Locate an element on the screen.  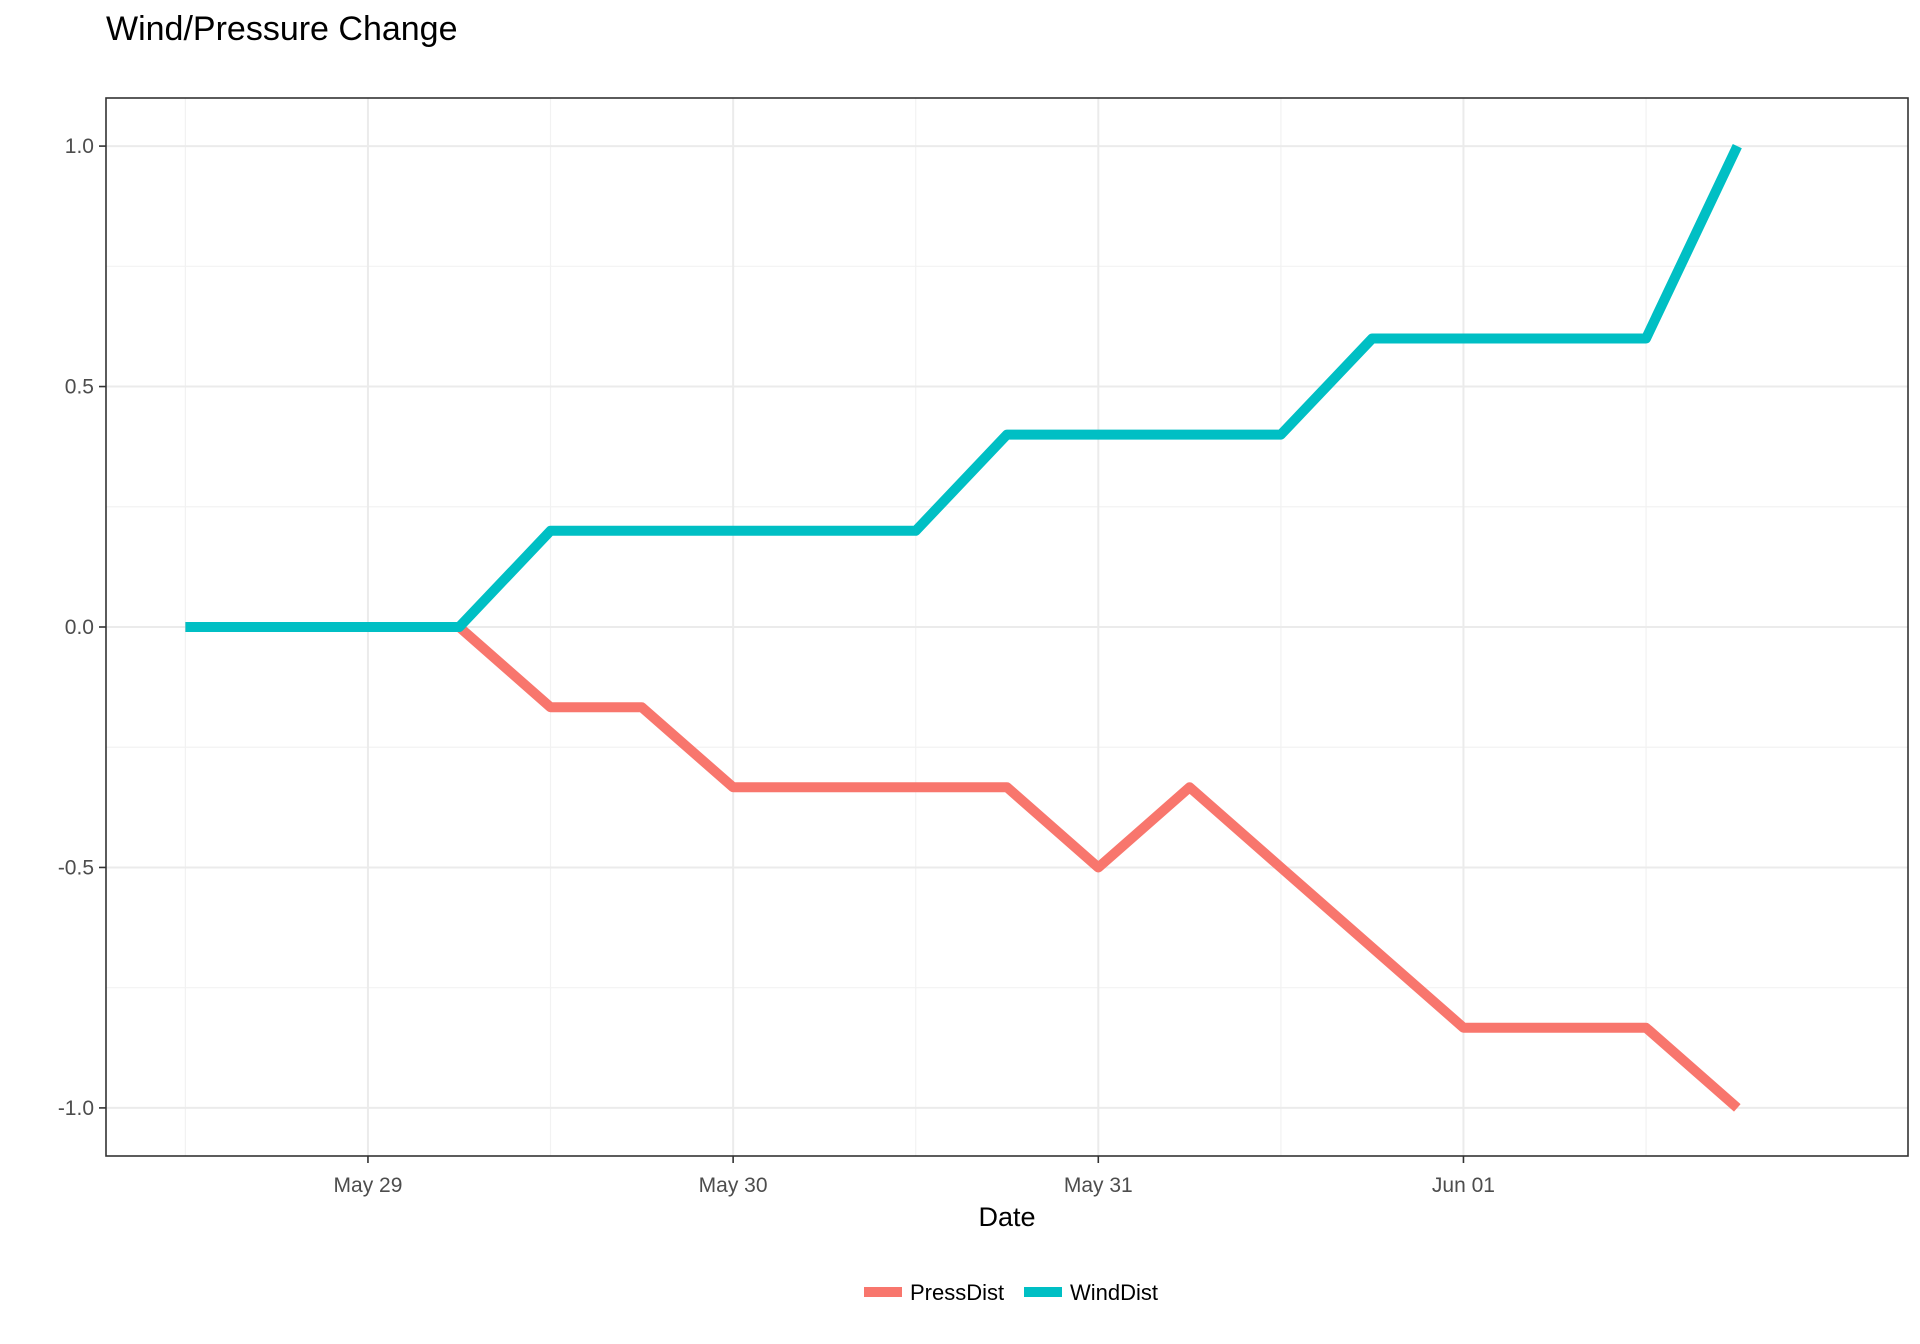
x-axis: May 29 May 30 May 31 Jun 01 is located at coordinates (914, 1176).